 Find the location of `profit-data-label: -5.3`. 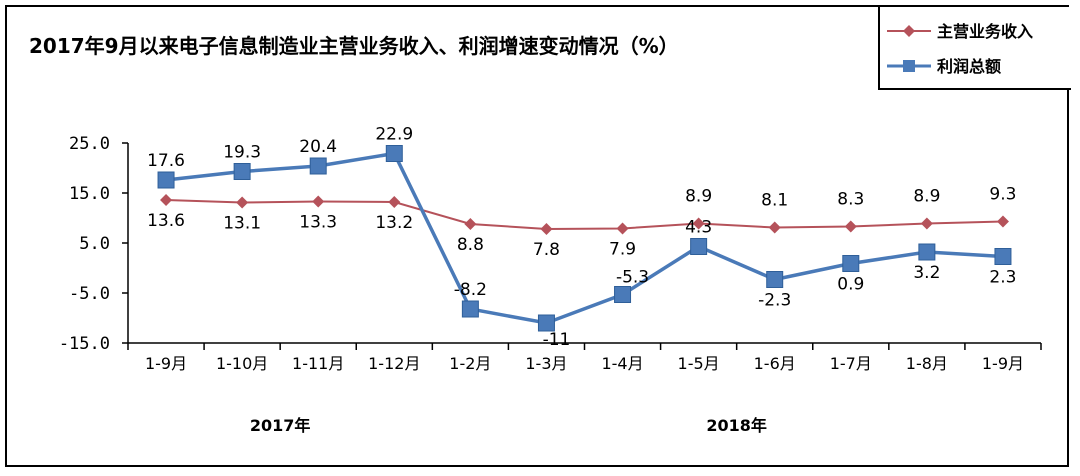

profit-data-label: -5.3 is located at coordinates (632, 278).